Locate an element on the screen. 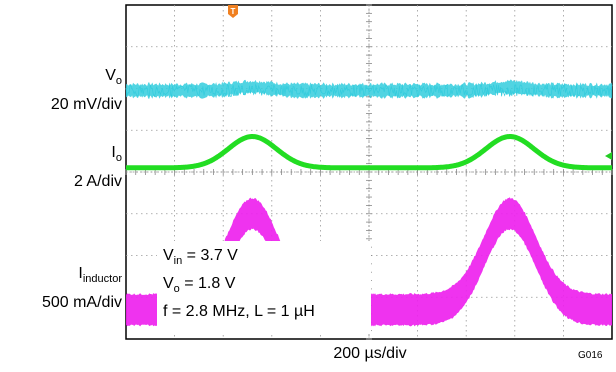  vo-annotation: Vo = 1.8 V is located at coordinates (199, 285).